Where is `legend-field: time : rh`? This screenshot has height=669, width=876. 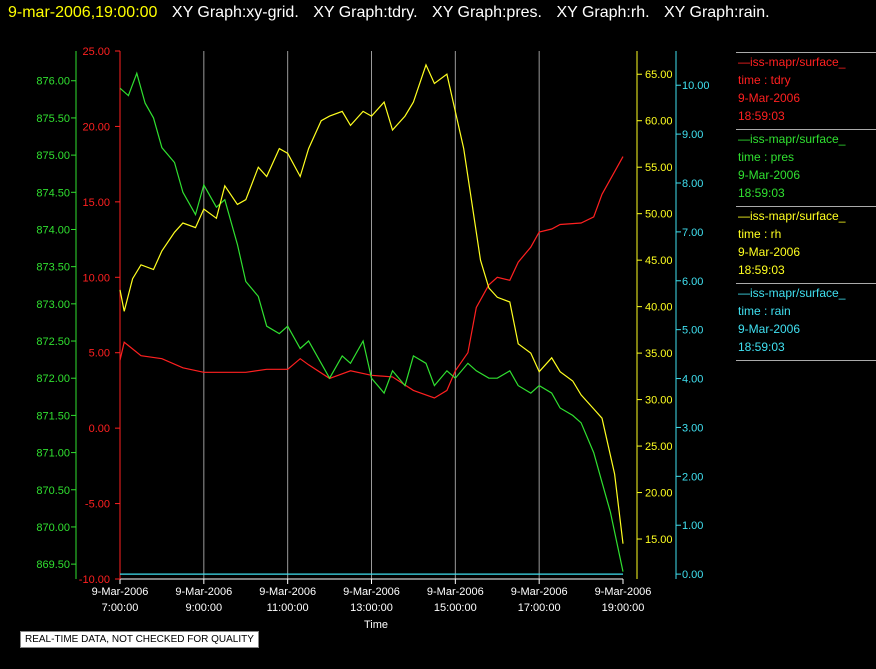 legend-field: time : rh is located at coordinates (760, 234).